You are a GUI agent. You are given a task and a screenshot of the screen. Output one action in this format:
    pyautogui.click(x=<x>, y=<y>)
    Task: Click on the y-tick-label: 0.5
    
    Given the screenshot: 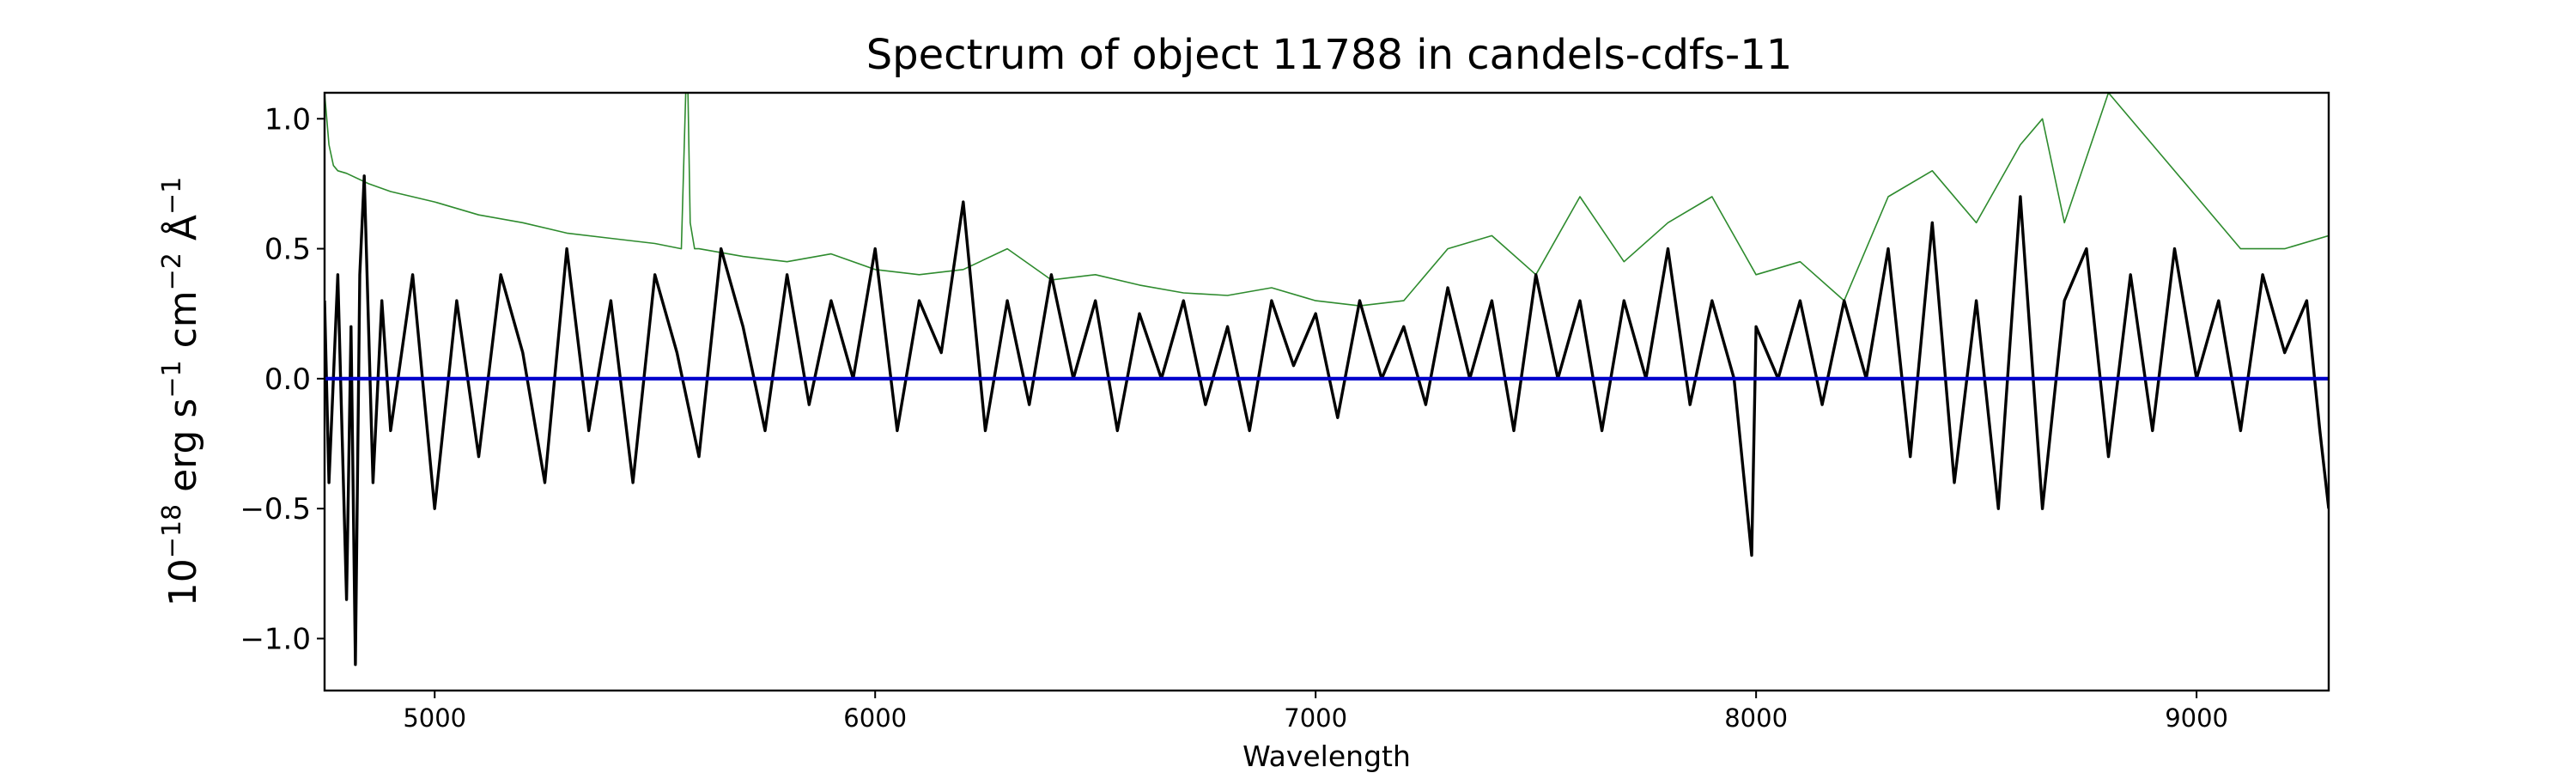 What is the action you would take?
    pyautogui.click(x=287, y=250)
    